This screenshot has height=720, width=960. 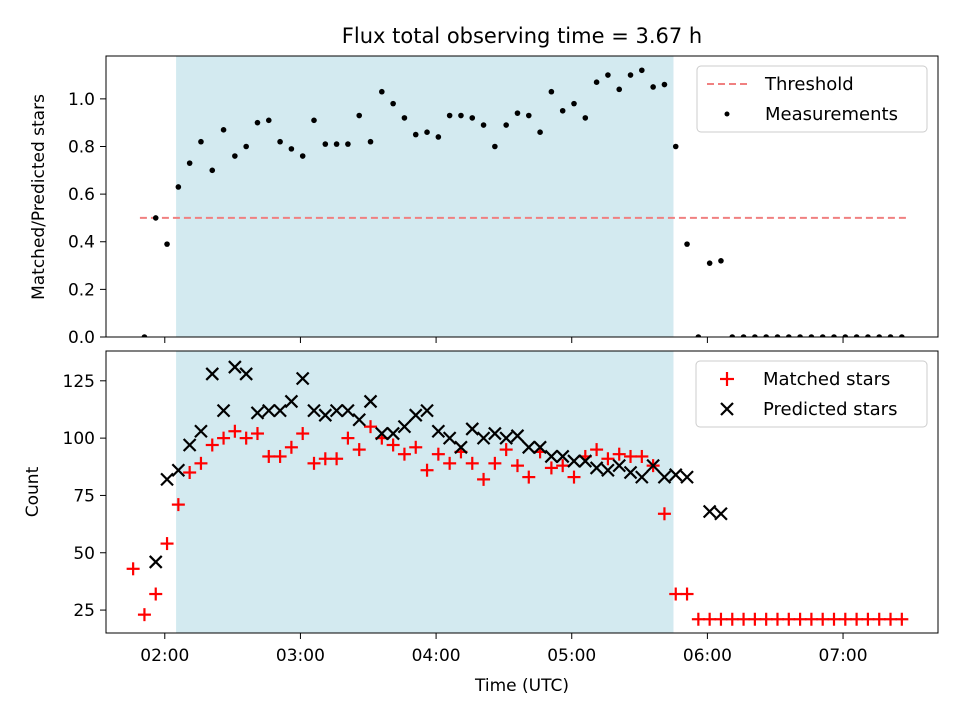 I want to click on y-tick-label: 0.8, so click(x=81, y=147).